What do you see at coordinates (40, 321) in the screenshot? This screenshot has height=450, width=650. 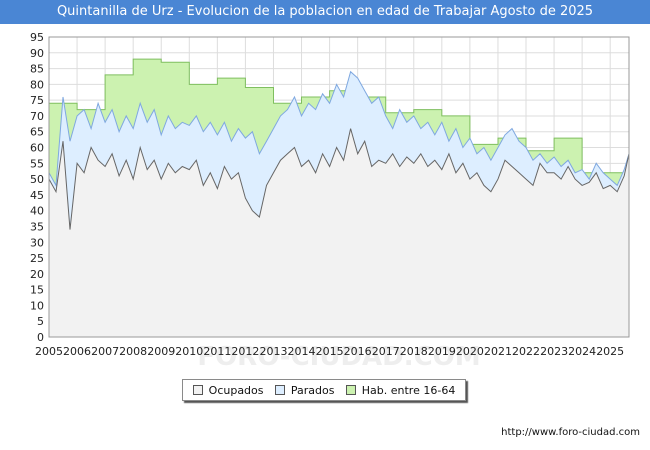 I see `y-tick-label: 5` at bounding box center [40, 321].